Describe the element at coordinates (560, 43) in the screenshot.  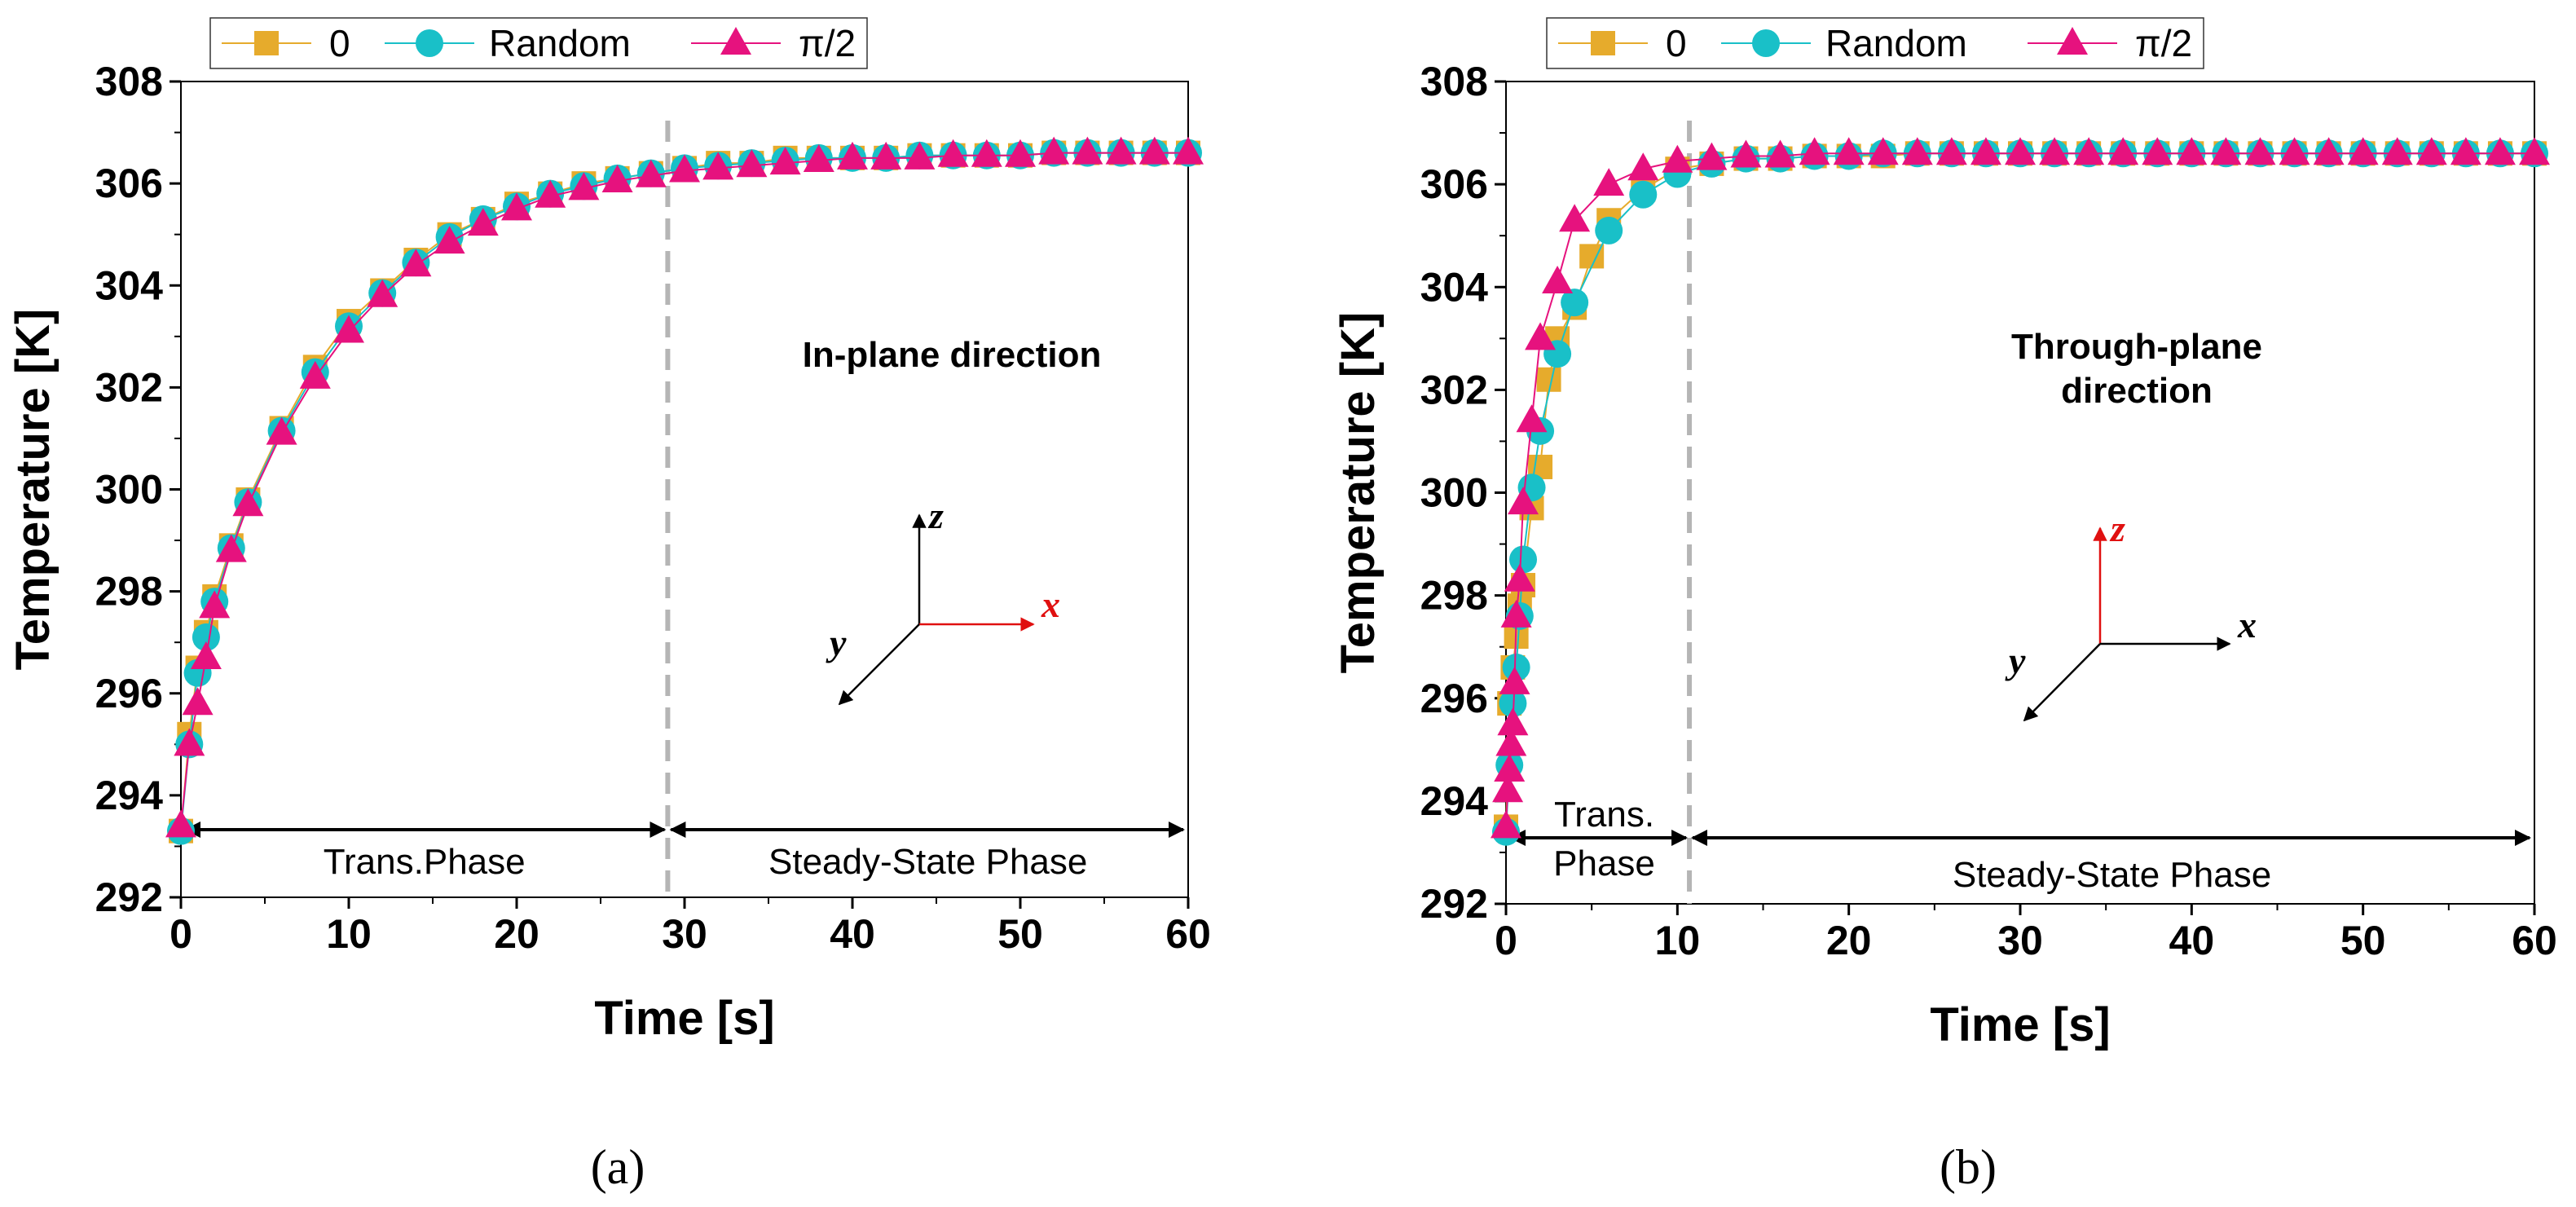
I see `legend-label: Random` at that location.